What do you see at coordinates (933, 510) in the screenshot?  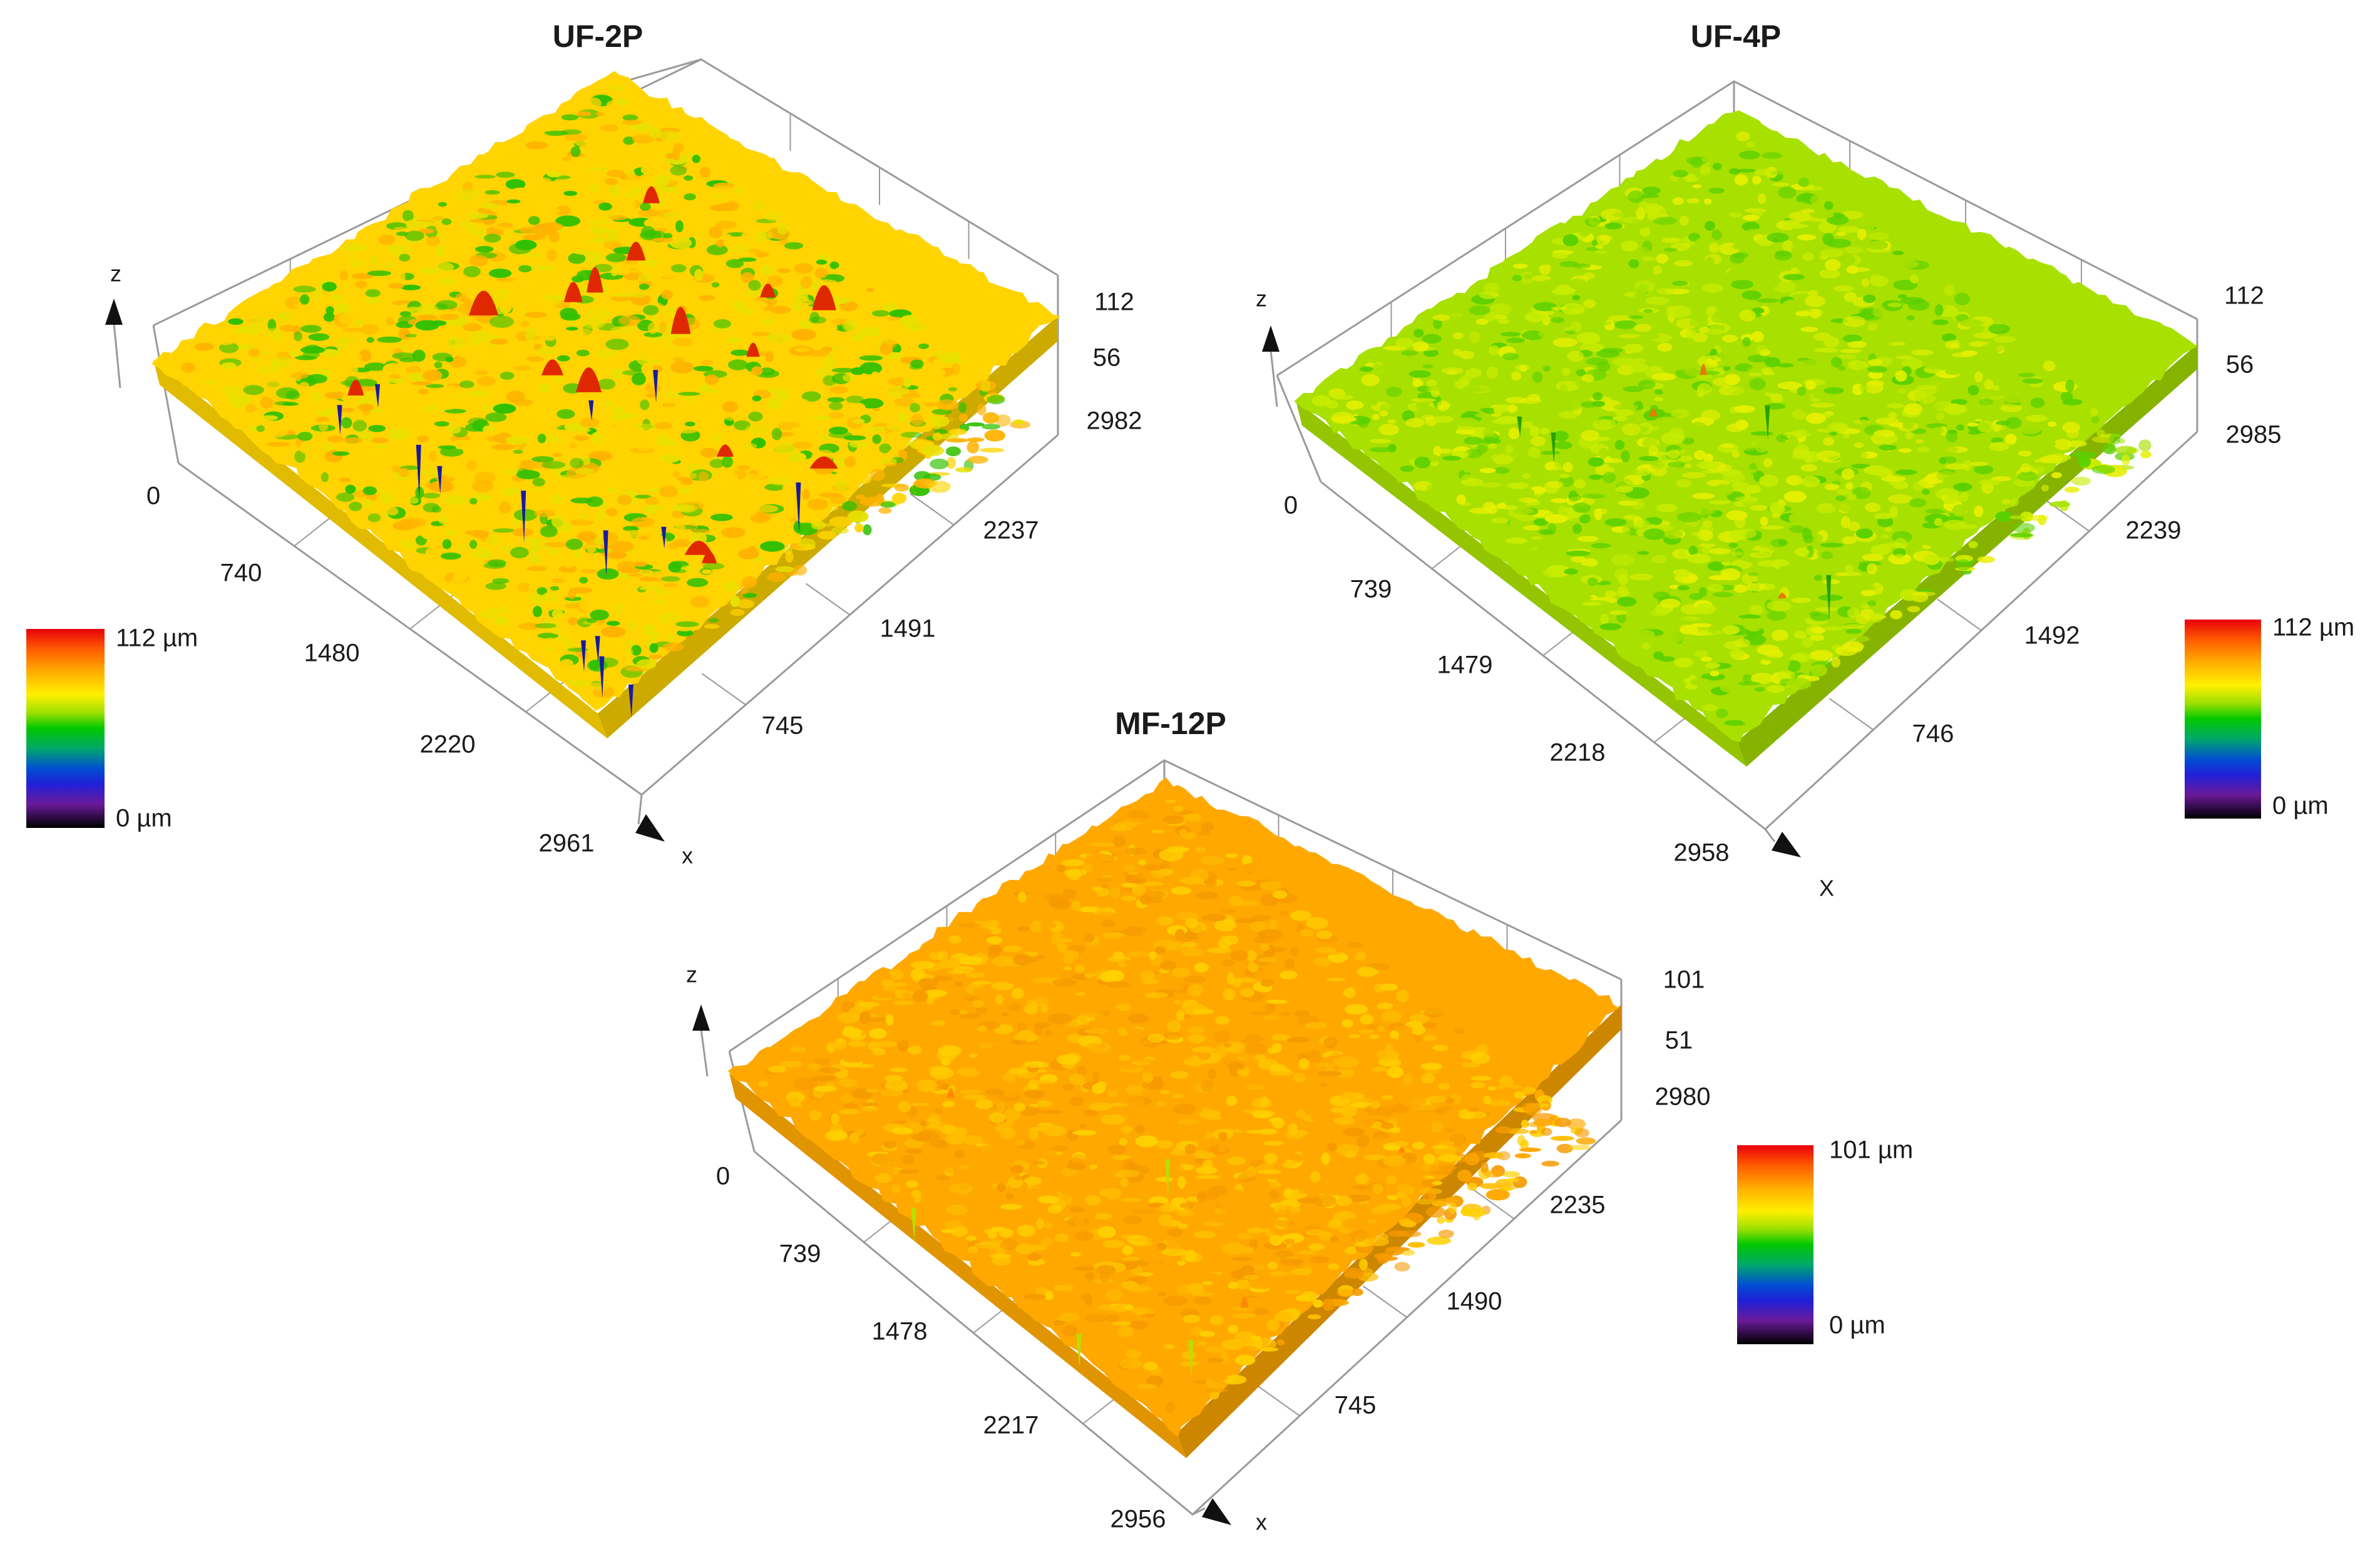 I see `grid-line` at bounding box center [933, 510].